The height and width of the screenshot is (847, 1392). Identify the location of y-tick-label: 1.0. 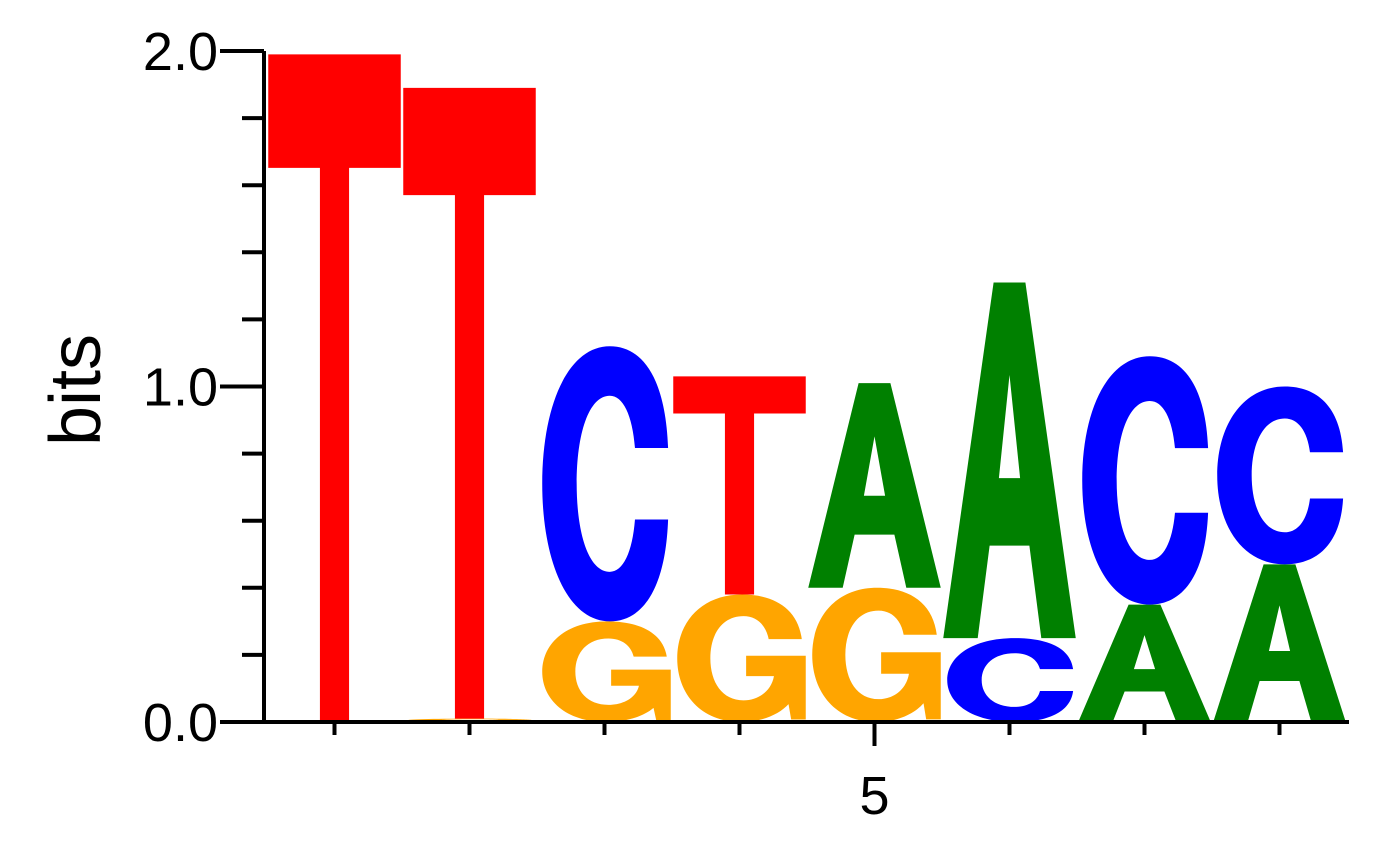
(180, 388).